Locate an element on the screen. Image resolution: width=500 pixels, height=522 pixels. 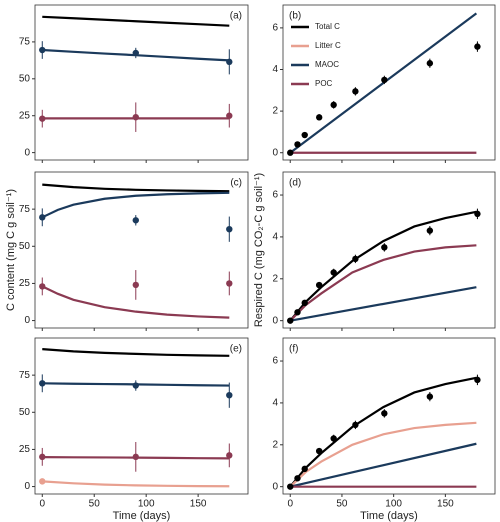
legend-label: MAOC is located at coordinates (327, 64).